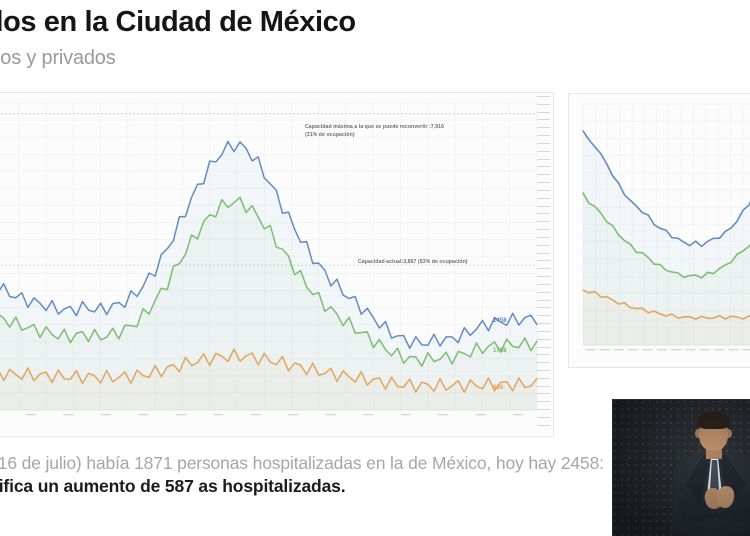  I want to click on speaker-tie, so click(714, 475).